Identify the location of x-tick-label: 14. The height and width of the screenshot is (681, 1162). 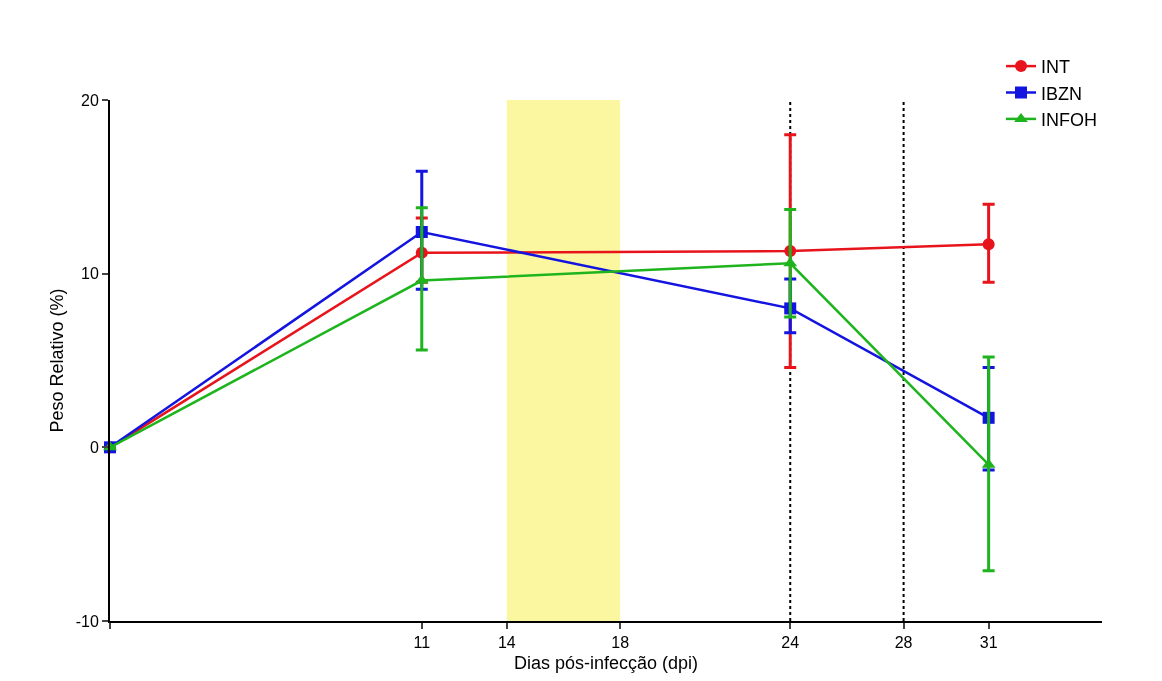
(506, 643).